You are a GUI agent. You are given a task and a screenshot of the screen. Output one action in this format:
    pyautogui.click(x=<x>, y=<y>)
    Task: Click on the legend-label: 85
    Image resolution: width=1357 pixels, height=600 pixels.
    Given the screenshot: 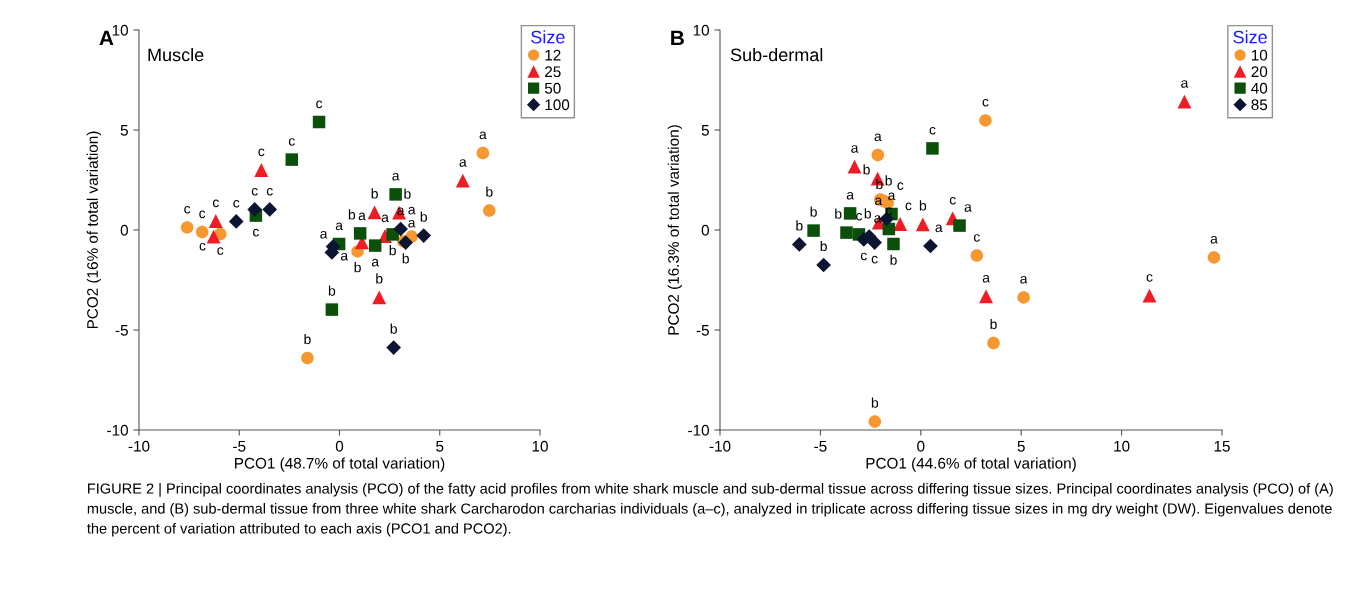 What is the action you would take?
    pyautogui.click(x=1259, y=105)
    